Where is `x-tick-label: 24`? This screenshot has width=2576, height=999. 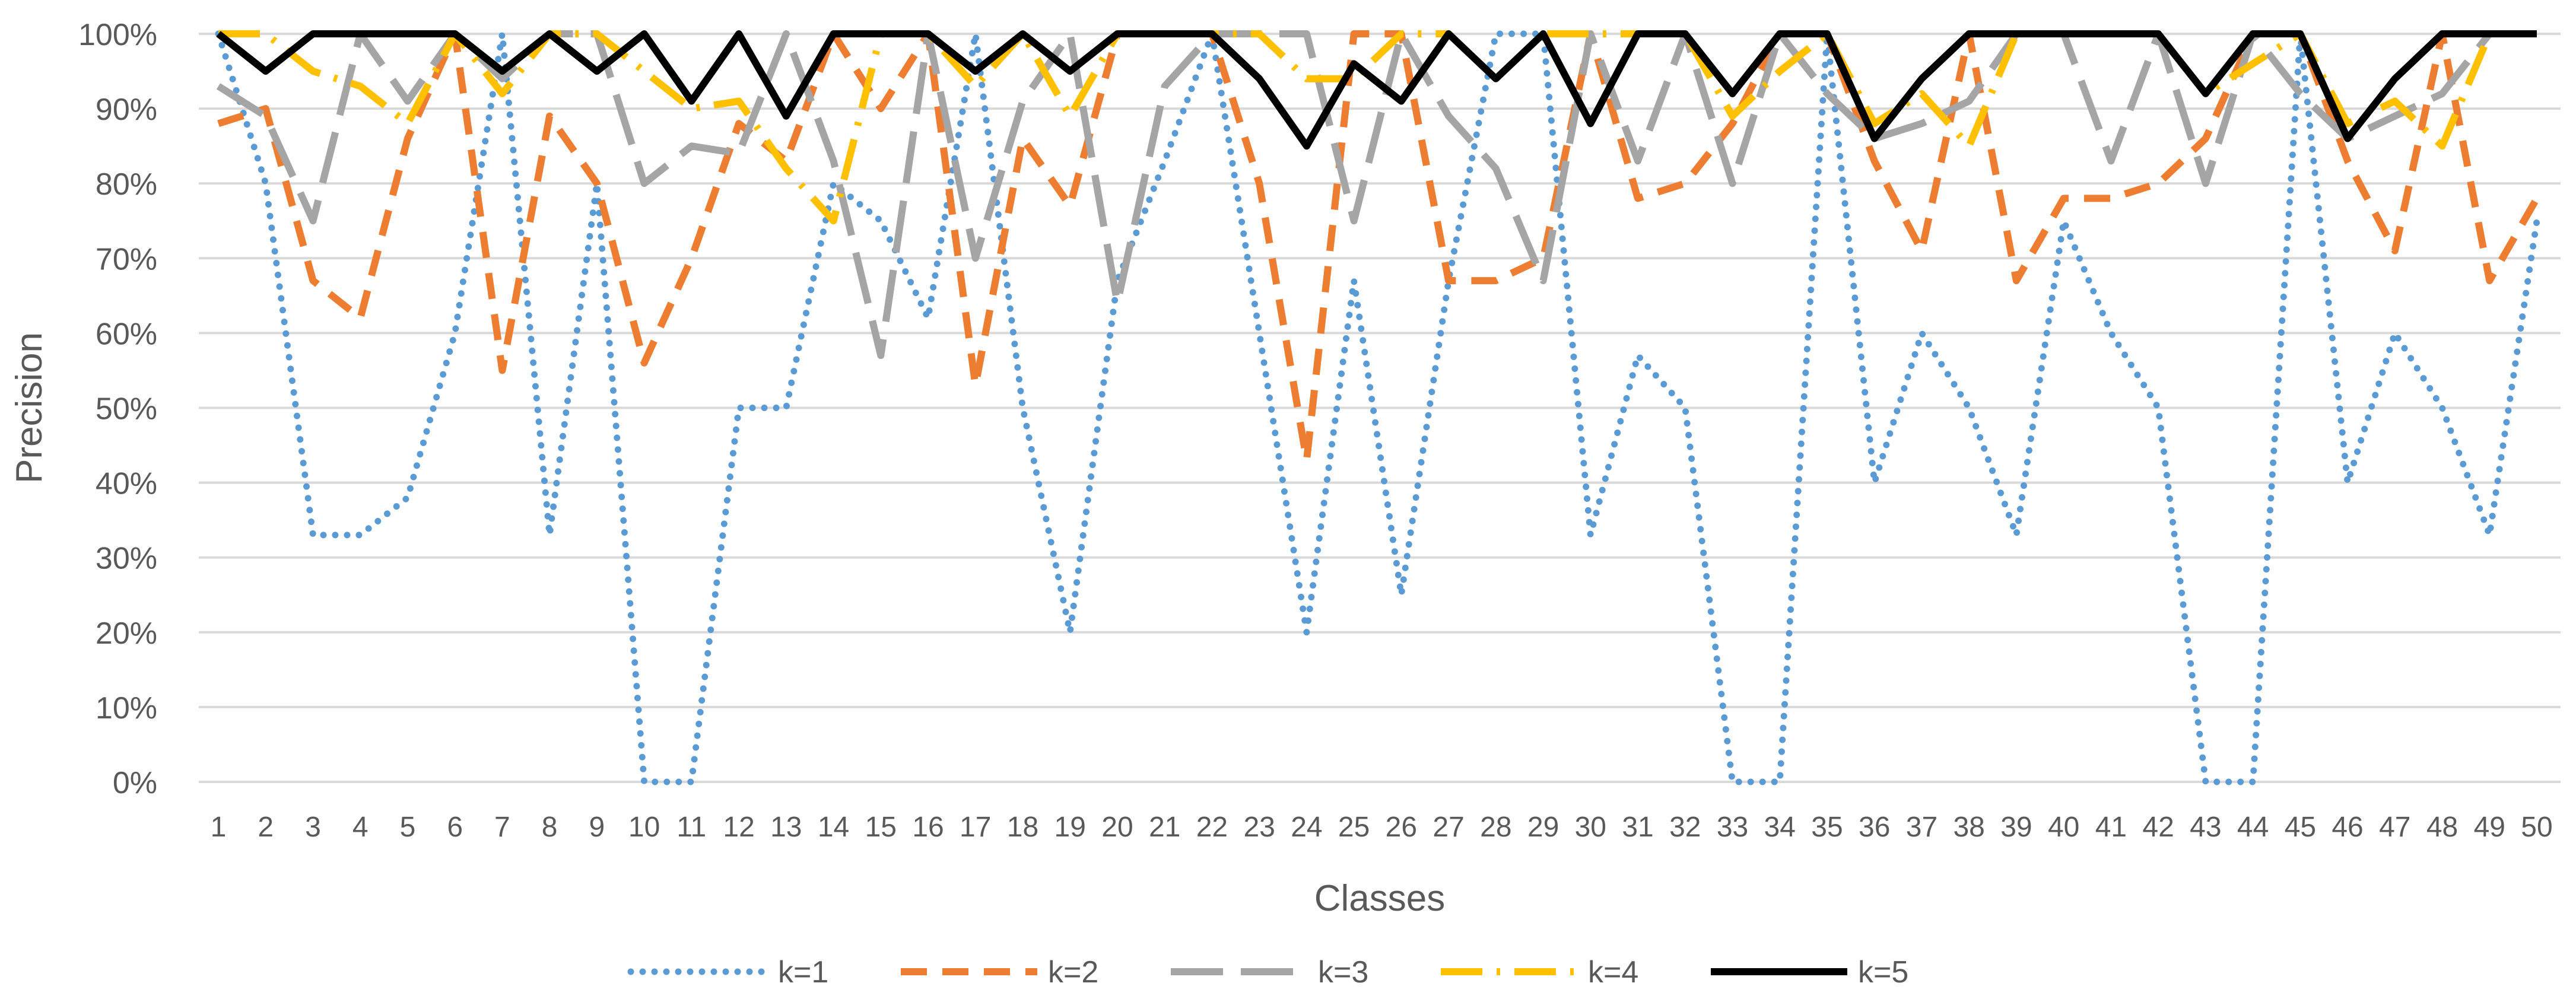 x-tick-label: 24 is located at coordinates (1306, 828).